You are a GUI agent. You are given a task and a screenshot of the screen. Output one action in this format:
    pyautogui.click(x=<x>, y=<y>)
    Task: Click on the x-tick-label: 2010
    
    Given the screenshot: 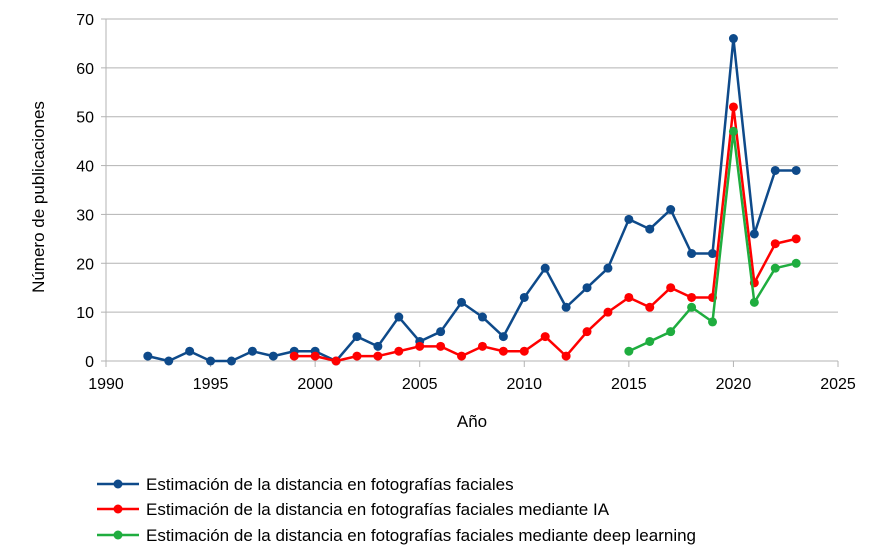 What is the action you would take?
    pyautogui.click(x=524, y=384)
    